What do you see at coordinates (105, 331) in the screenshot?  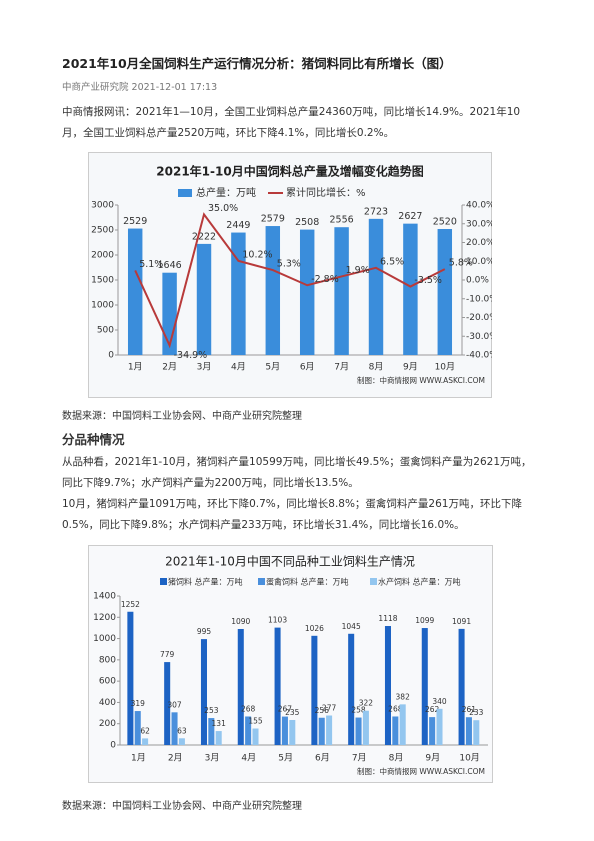 I see `y-tick-label: 500` at bounding box center [105, 331].